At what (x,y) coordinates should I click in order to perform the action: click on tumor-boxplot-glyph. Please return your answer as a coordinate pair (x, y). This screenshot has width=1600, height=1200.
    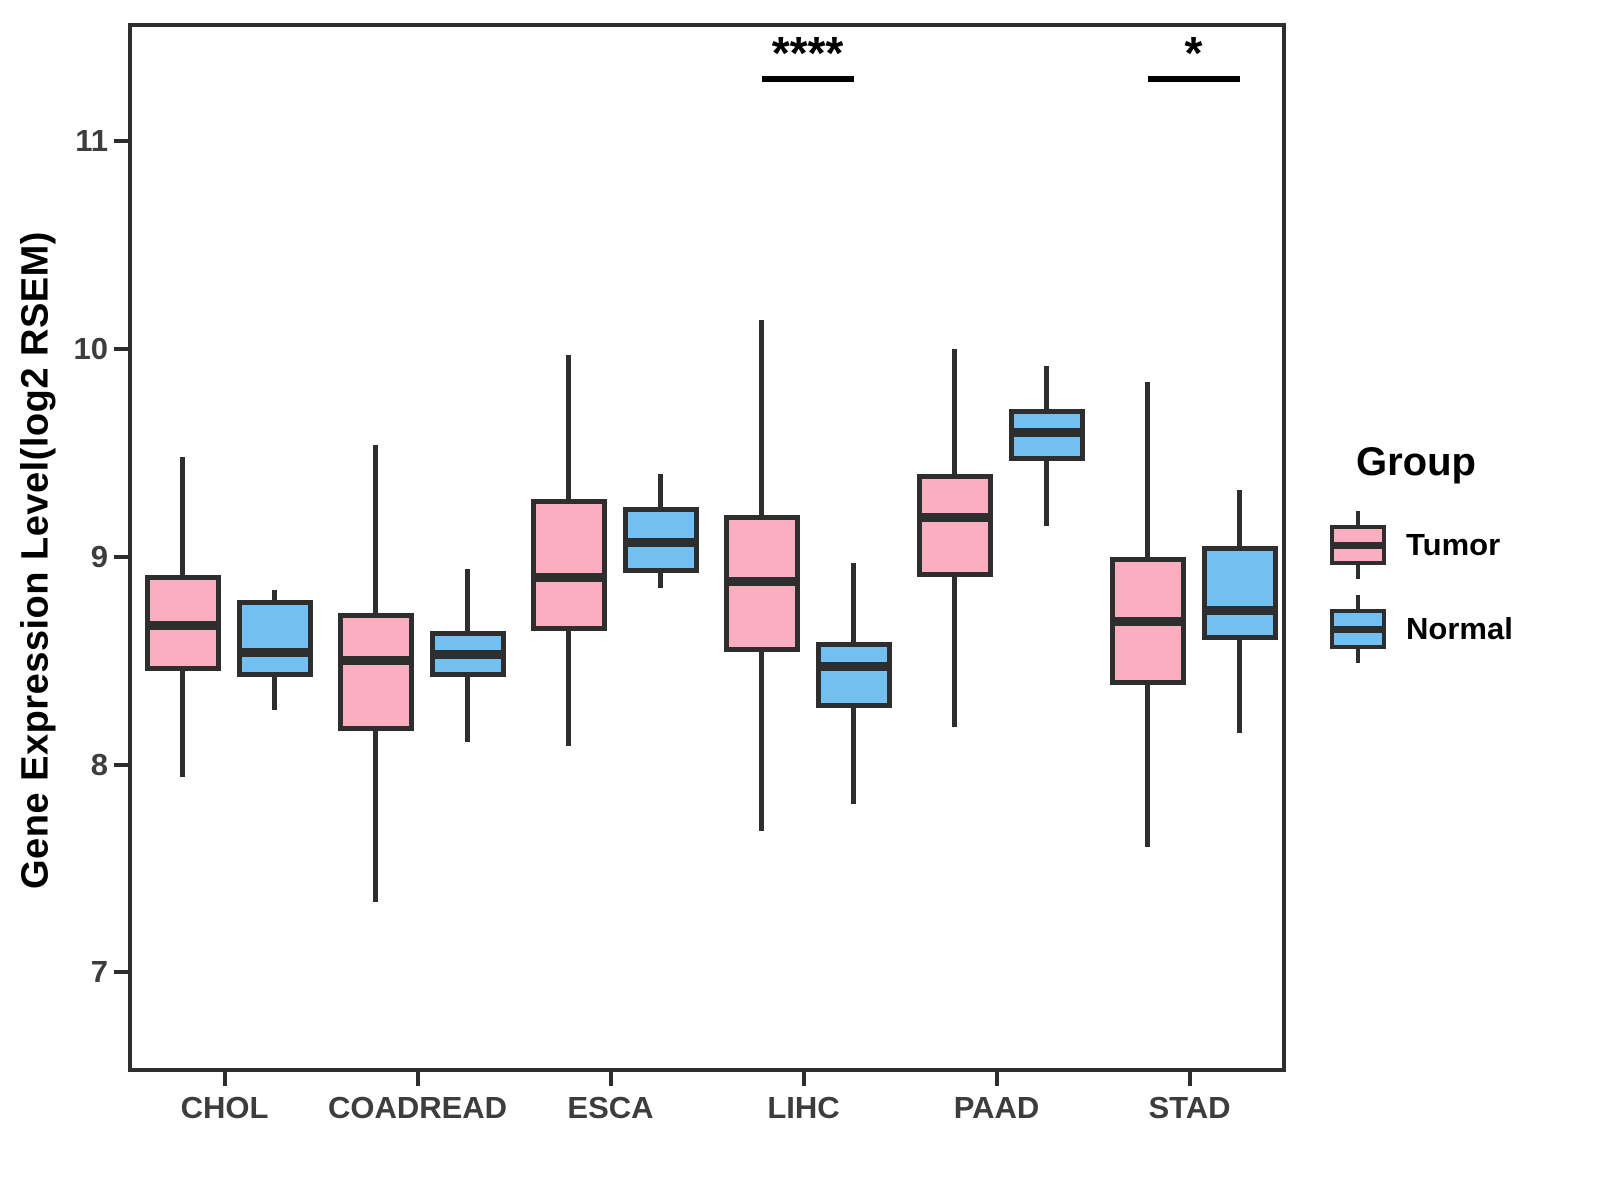
    Looking at the image, I should click on (1358, 545).